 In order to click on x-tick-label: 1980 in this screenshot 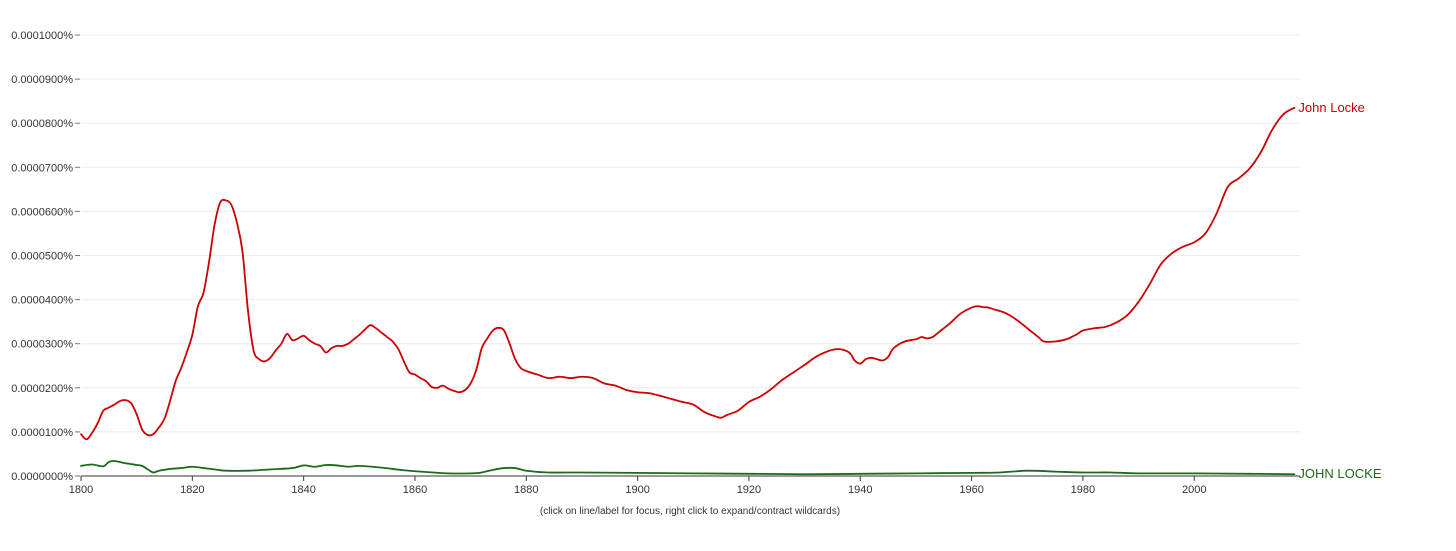, I will do `click(1083, 490)`.